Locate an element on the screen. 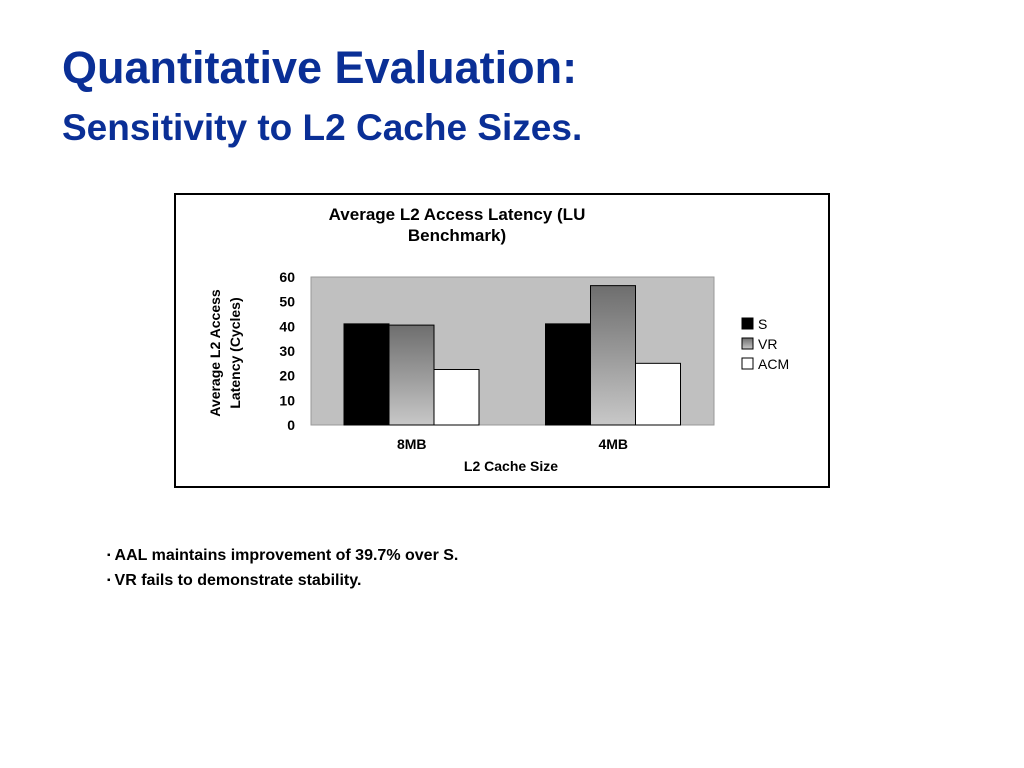 The height and width of the screenshot is (768, 1024). y-tick-label: 60 is located at coordinates (287, 277).